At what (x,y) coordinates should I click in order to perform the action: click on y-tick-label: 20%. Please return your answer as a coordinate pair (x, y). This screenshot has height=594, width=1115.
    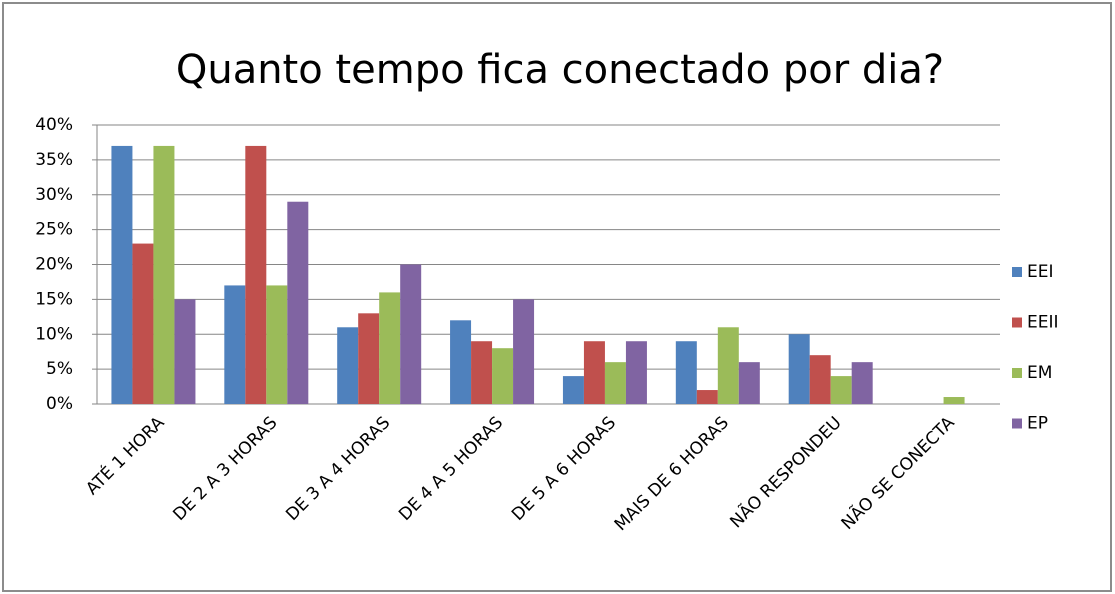
    Looking at the image, I should click on (54, 265).